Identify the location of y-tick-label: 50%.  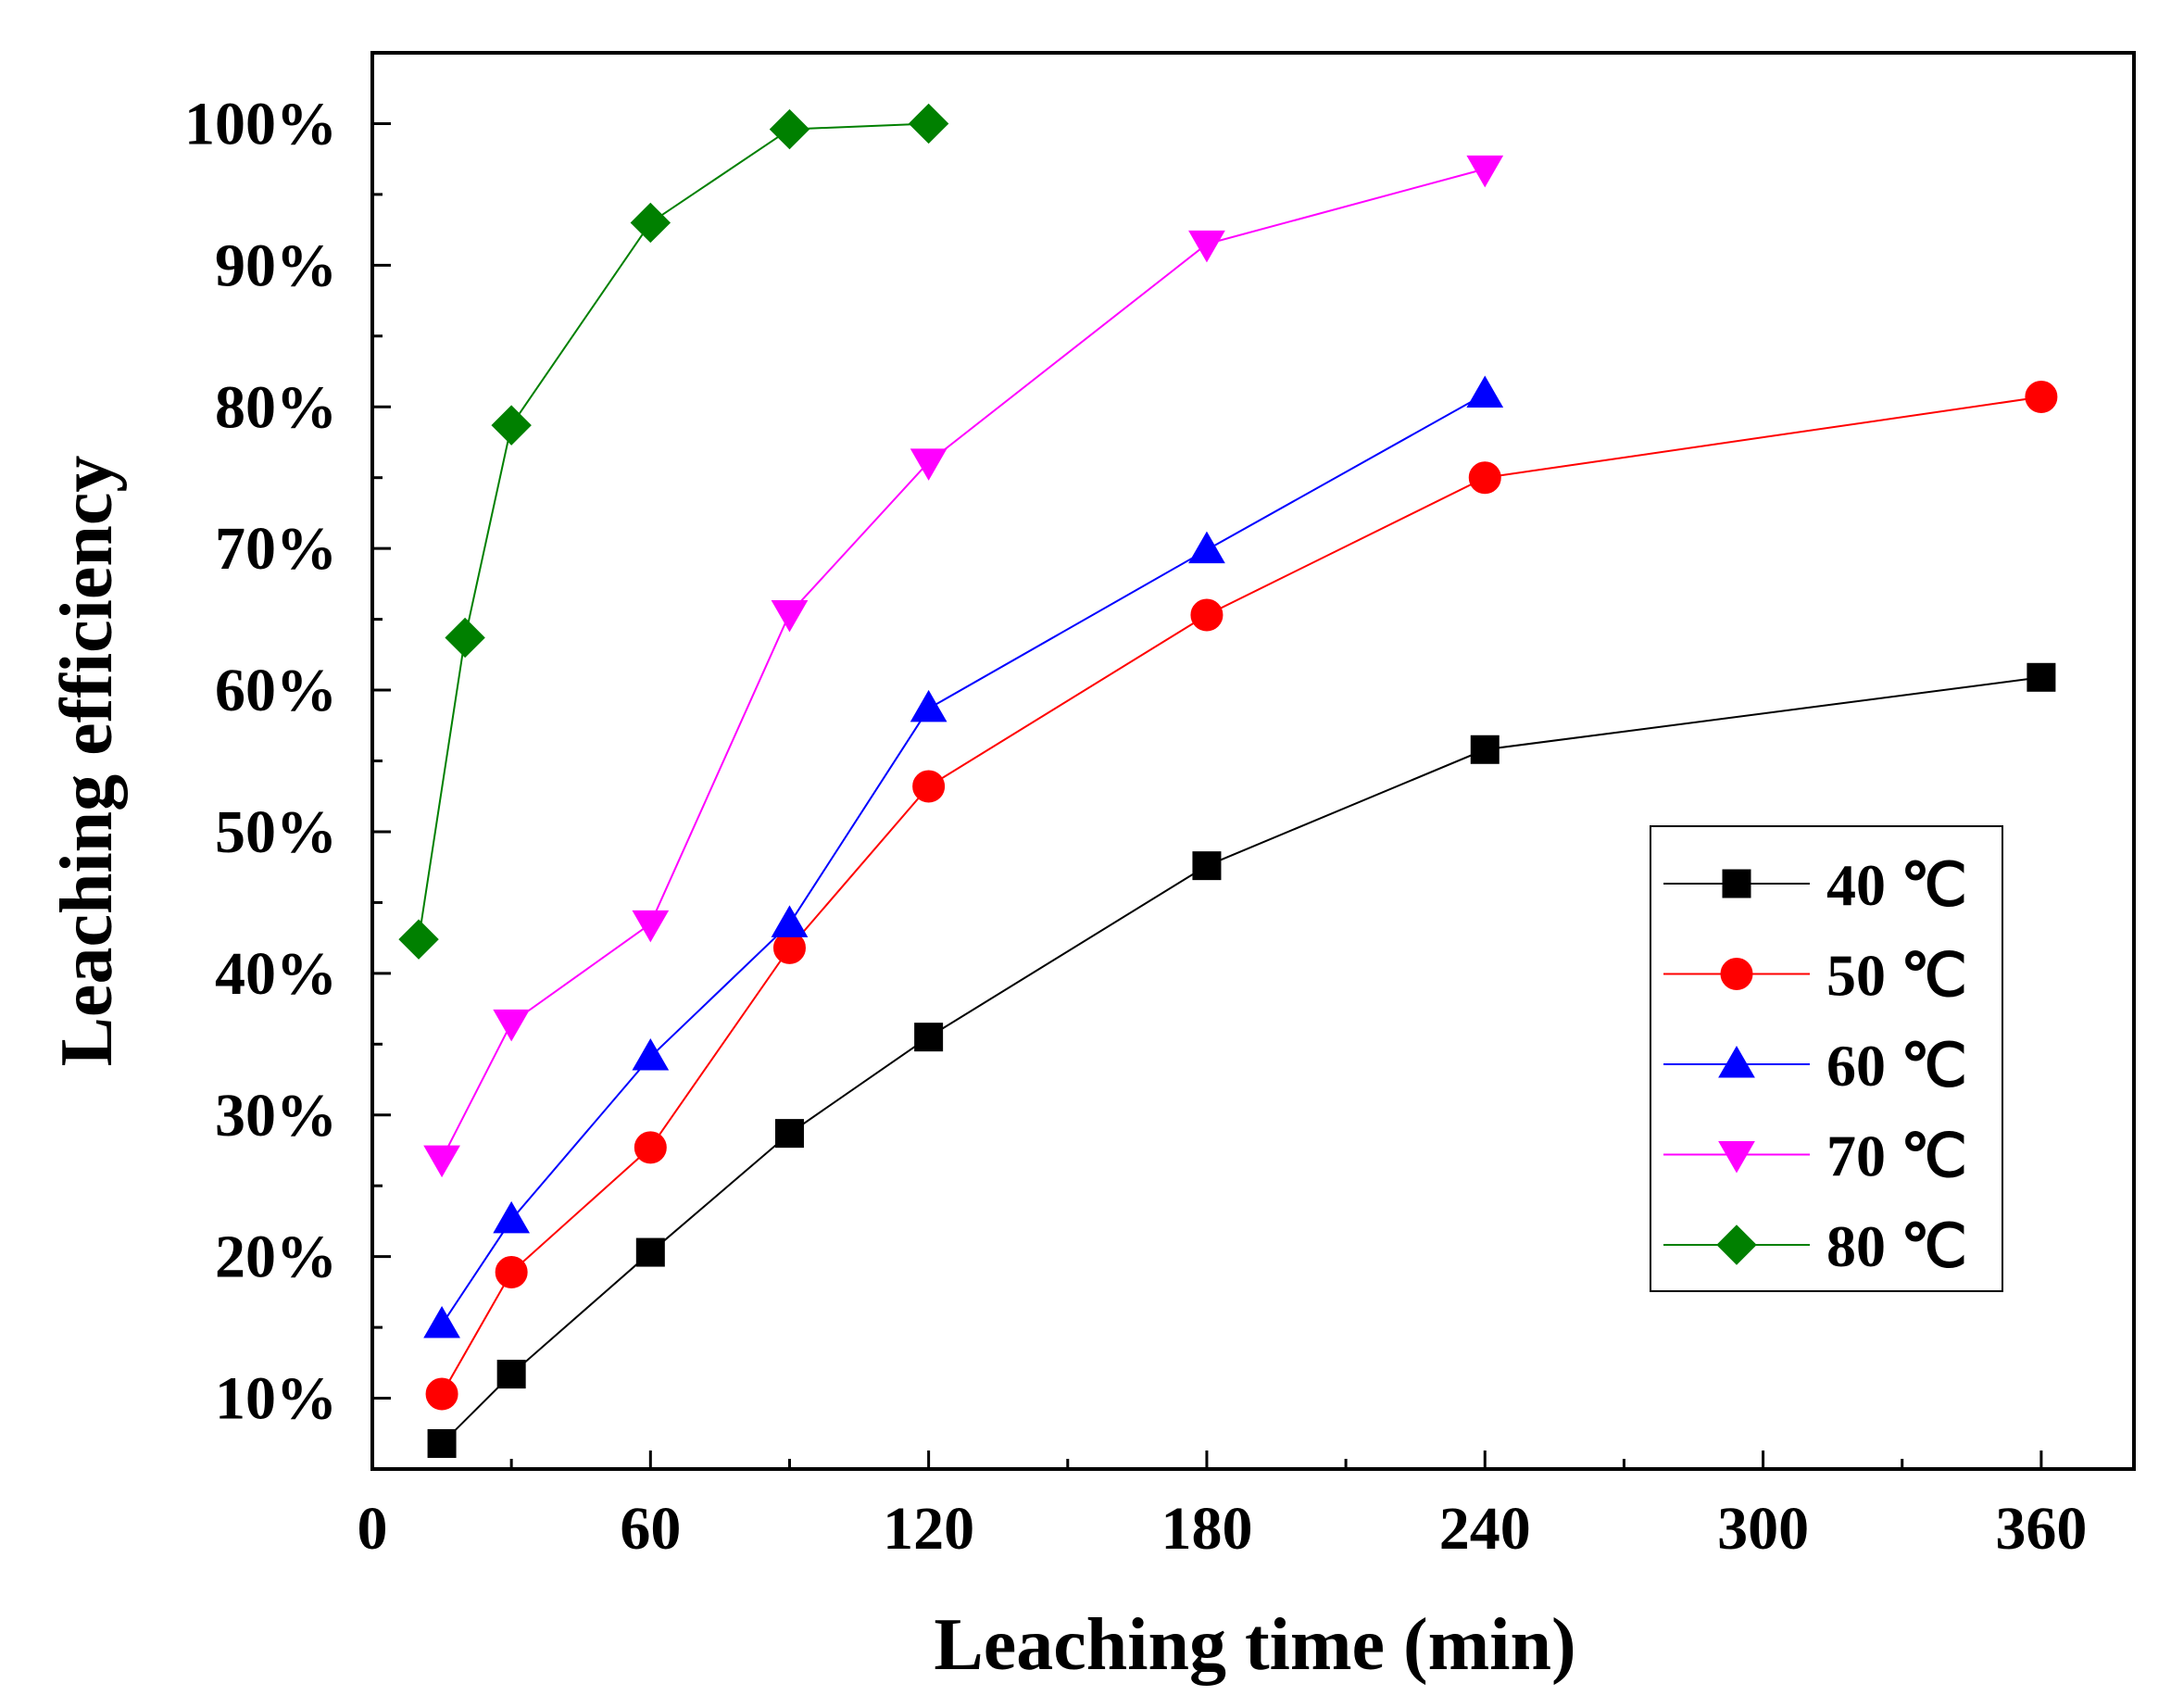
(276, 832).